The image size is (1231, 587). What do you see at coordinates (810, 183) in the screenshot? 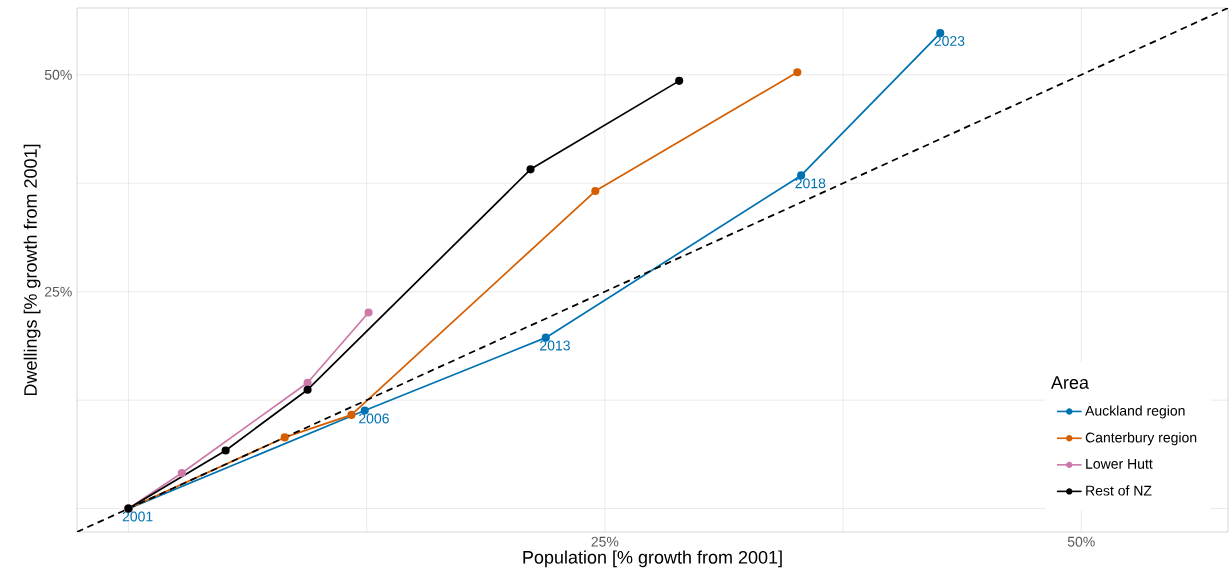
I see `annotation: 2018` at bounding box center [810, 183].